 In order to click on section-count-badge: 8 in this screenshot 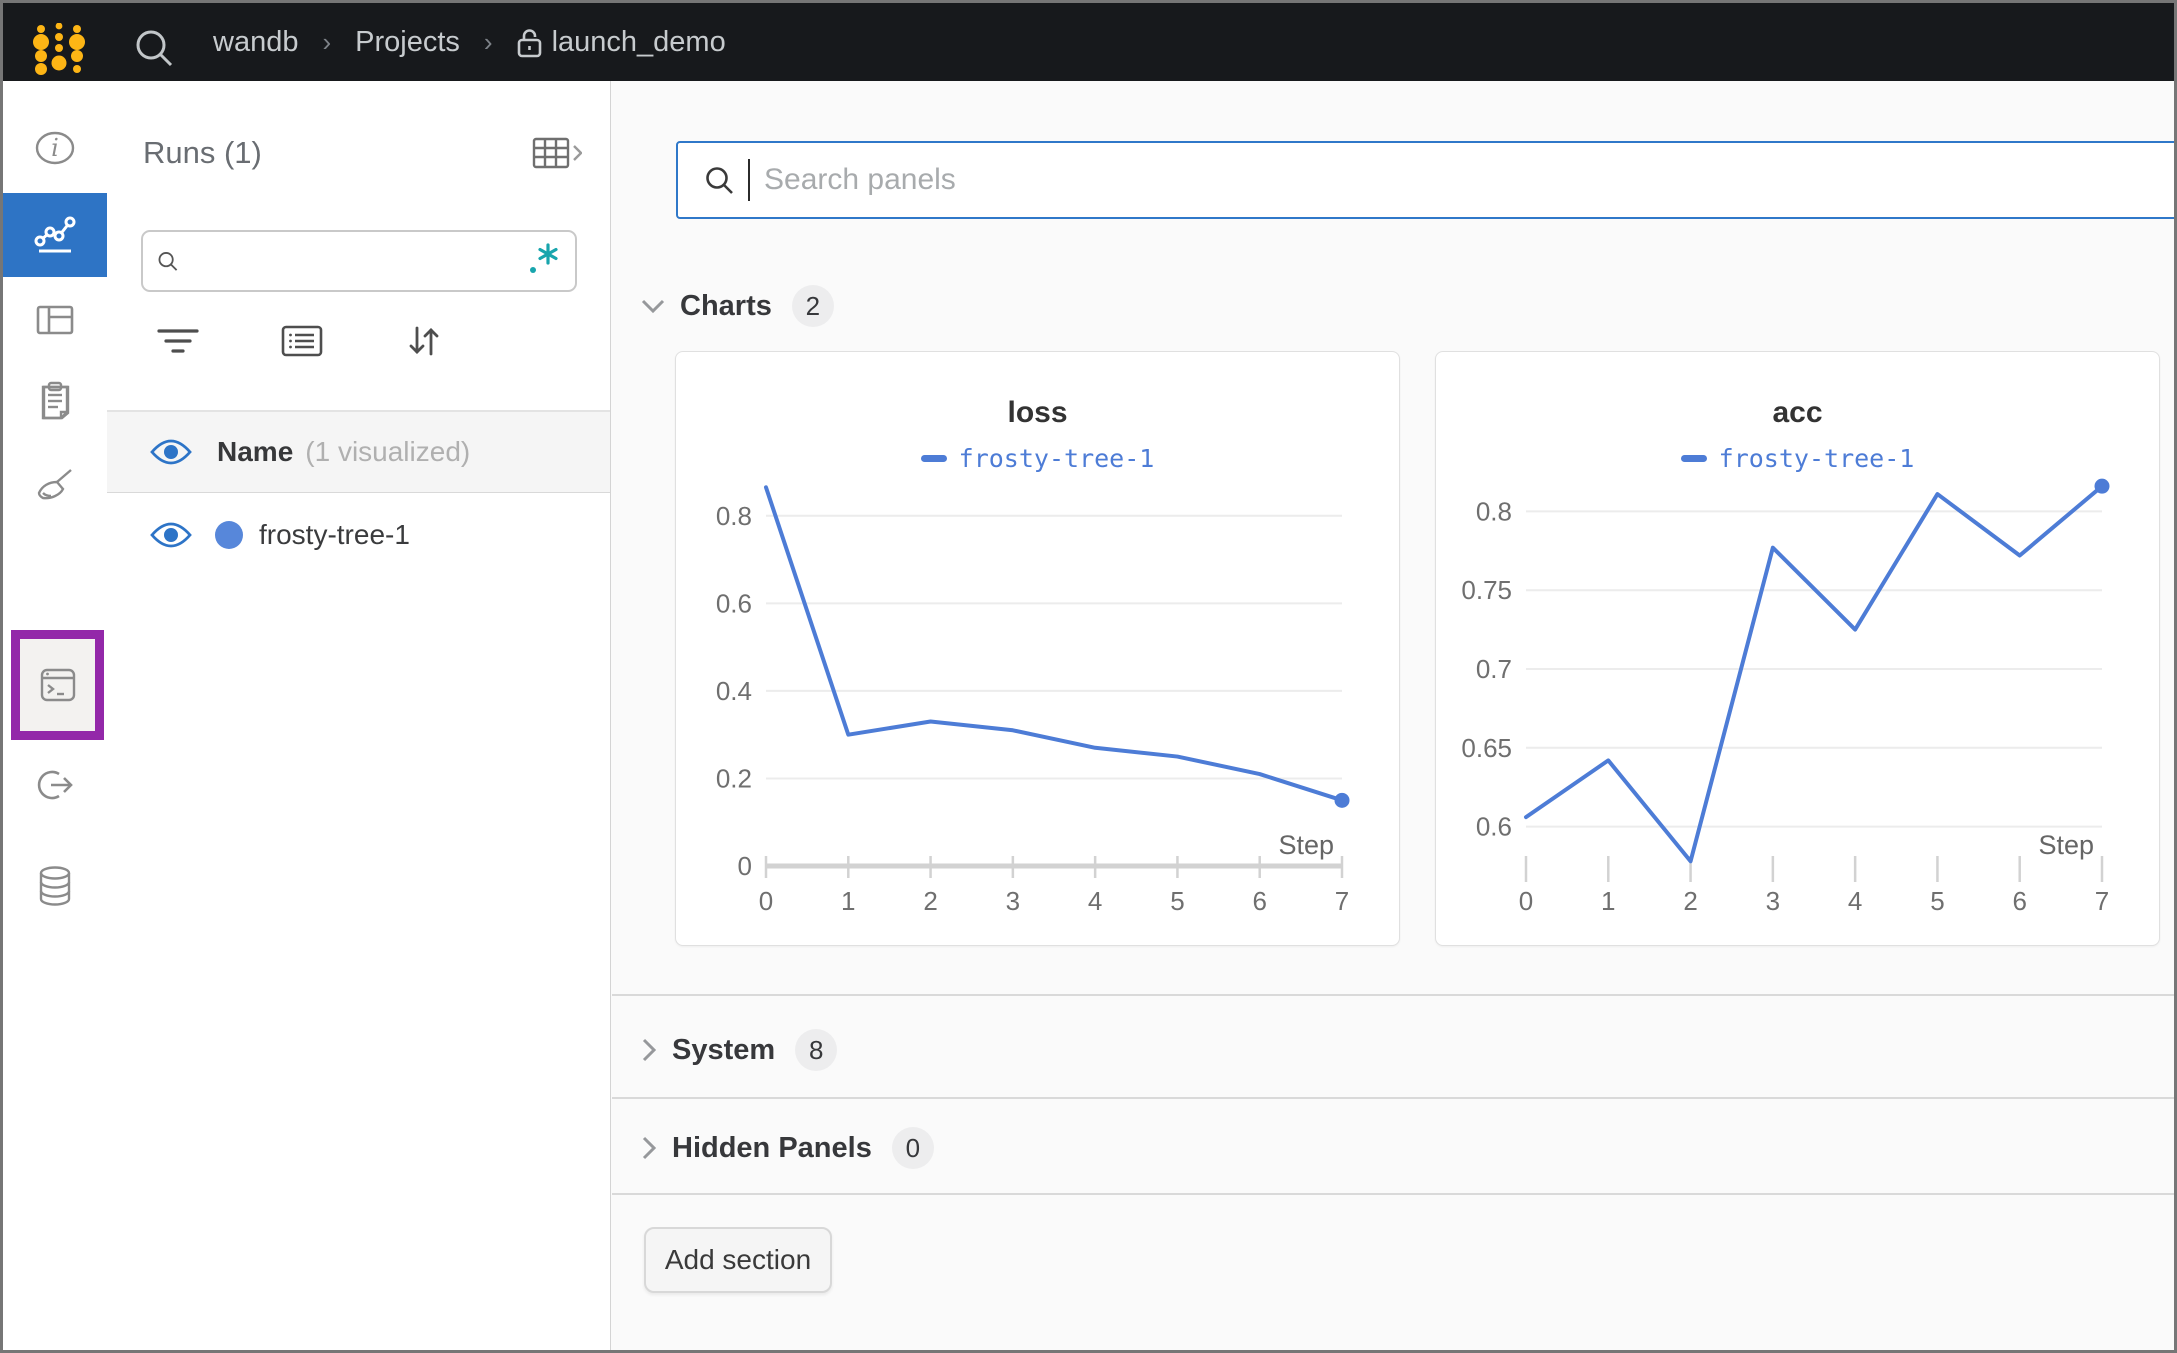, I will do `click(816, 1050)`.